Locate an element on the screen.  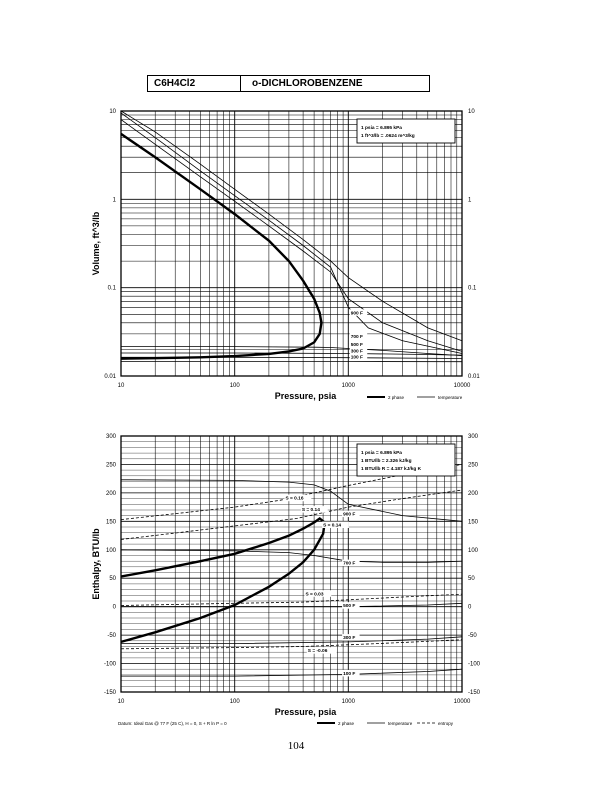
y-tick-label-left: 0 is located at coordinates (115, 608).